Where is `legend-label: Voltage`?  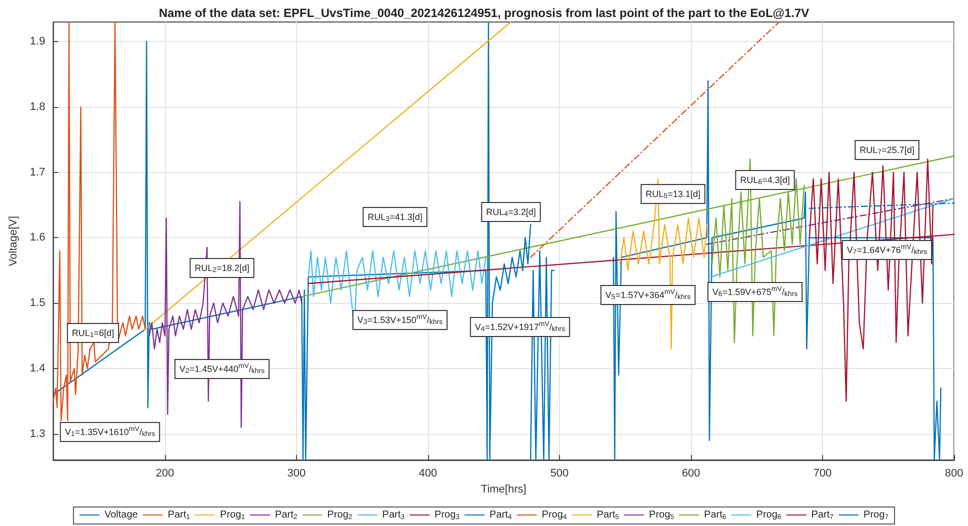
legend-label: Voltage is located at coordinates (121, 515).